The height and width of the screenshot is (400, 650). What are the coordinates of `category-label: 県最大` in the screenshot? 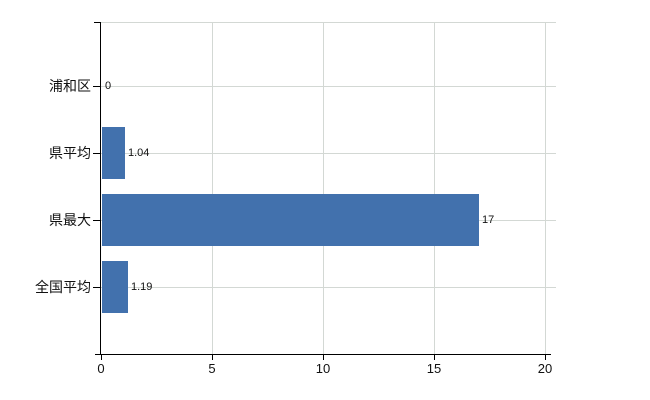 It's located at (70, 220).